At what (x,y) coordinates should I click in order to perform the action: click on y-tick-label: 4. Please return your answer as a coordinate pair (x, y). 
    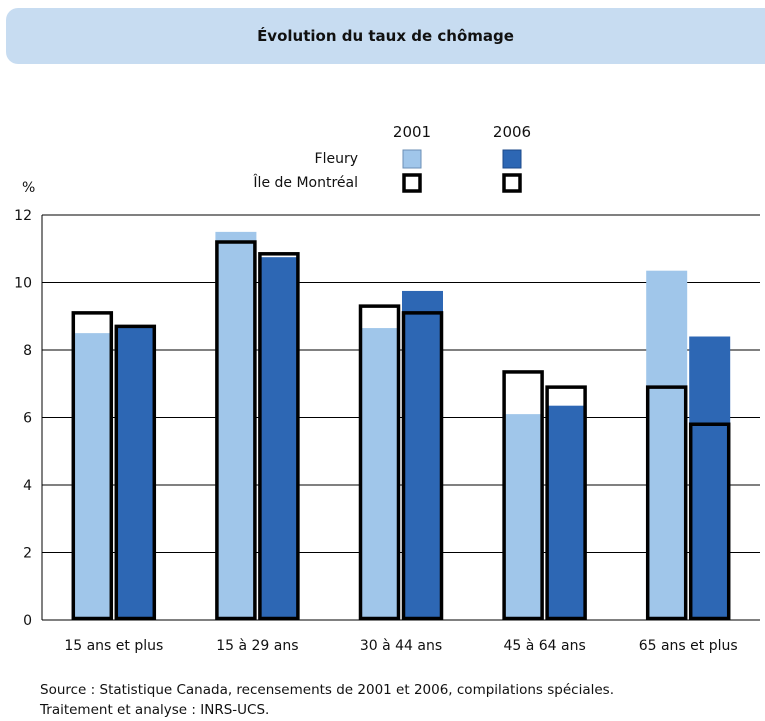
    Looking at the image, I should click on (27, 486).